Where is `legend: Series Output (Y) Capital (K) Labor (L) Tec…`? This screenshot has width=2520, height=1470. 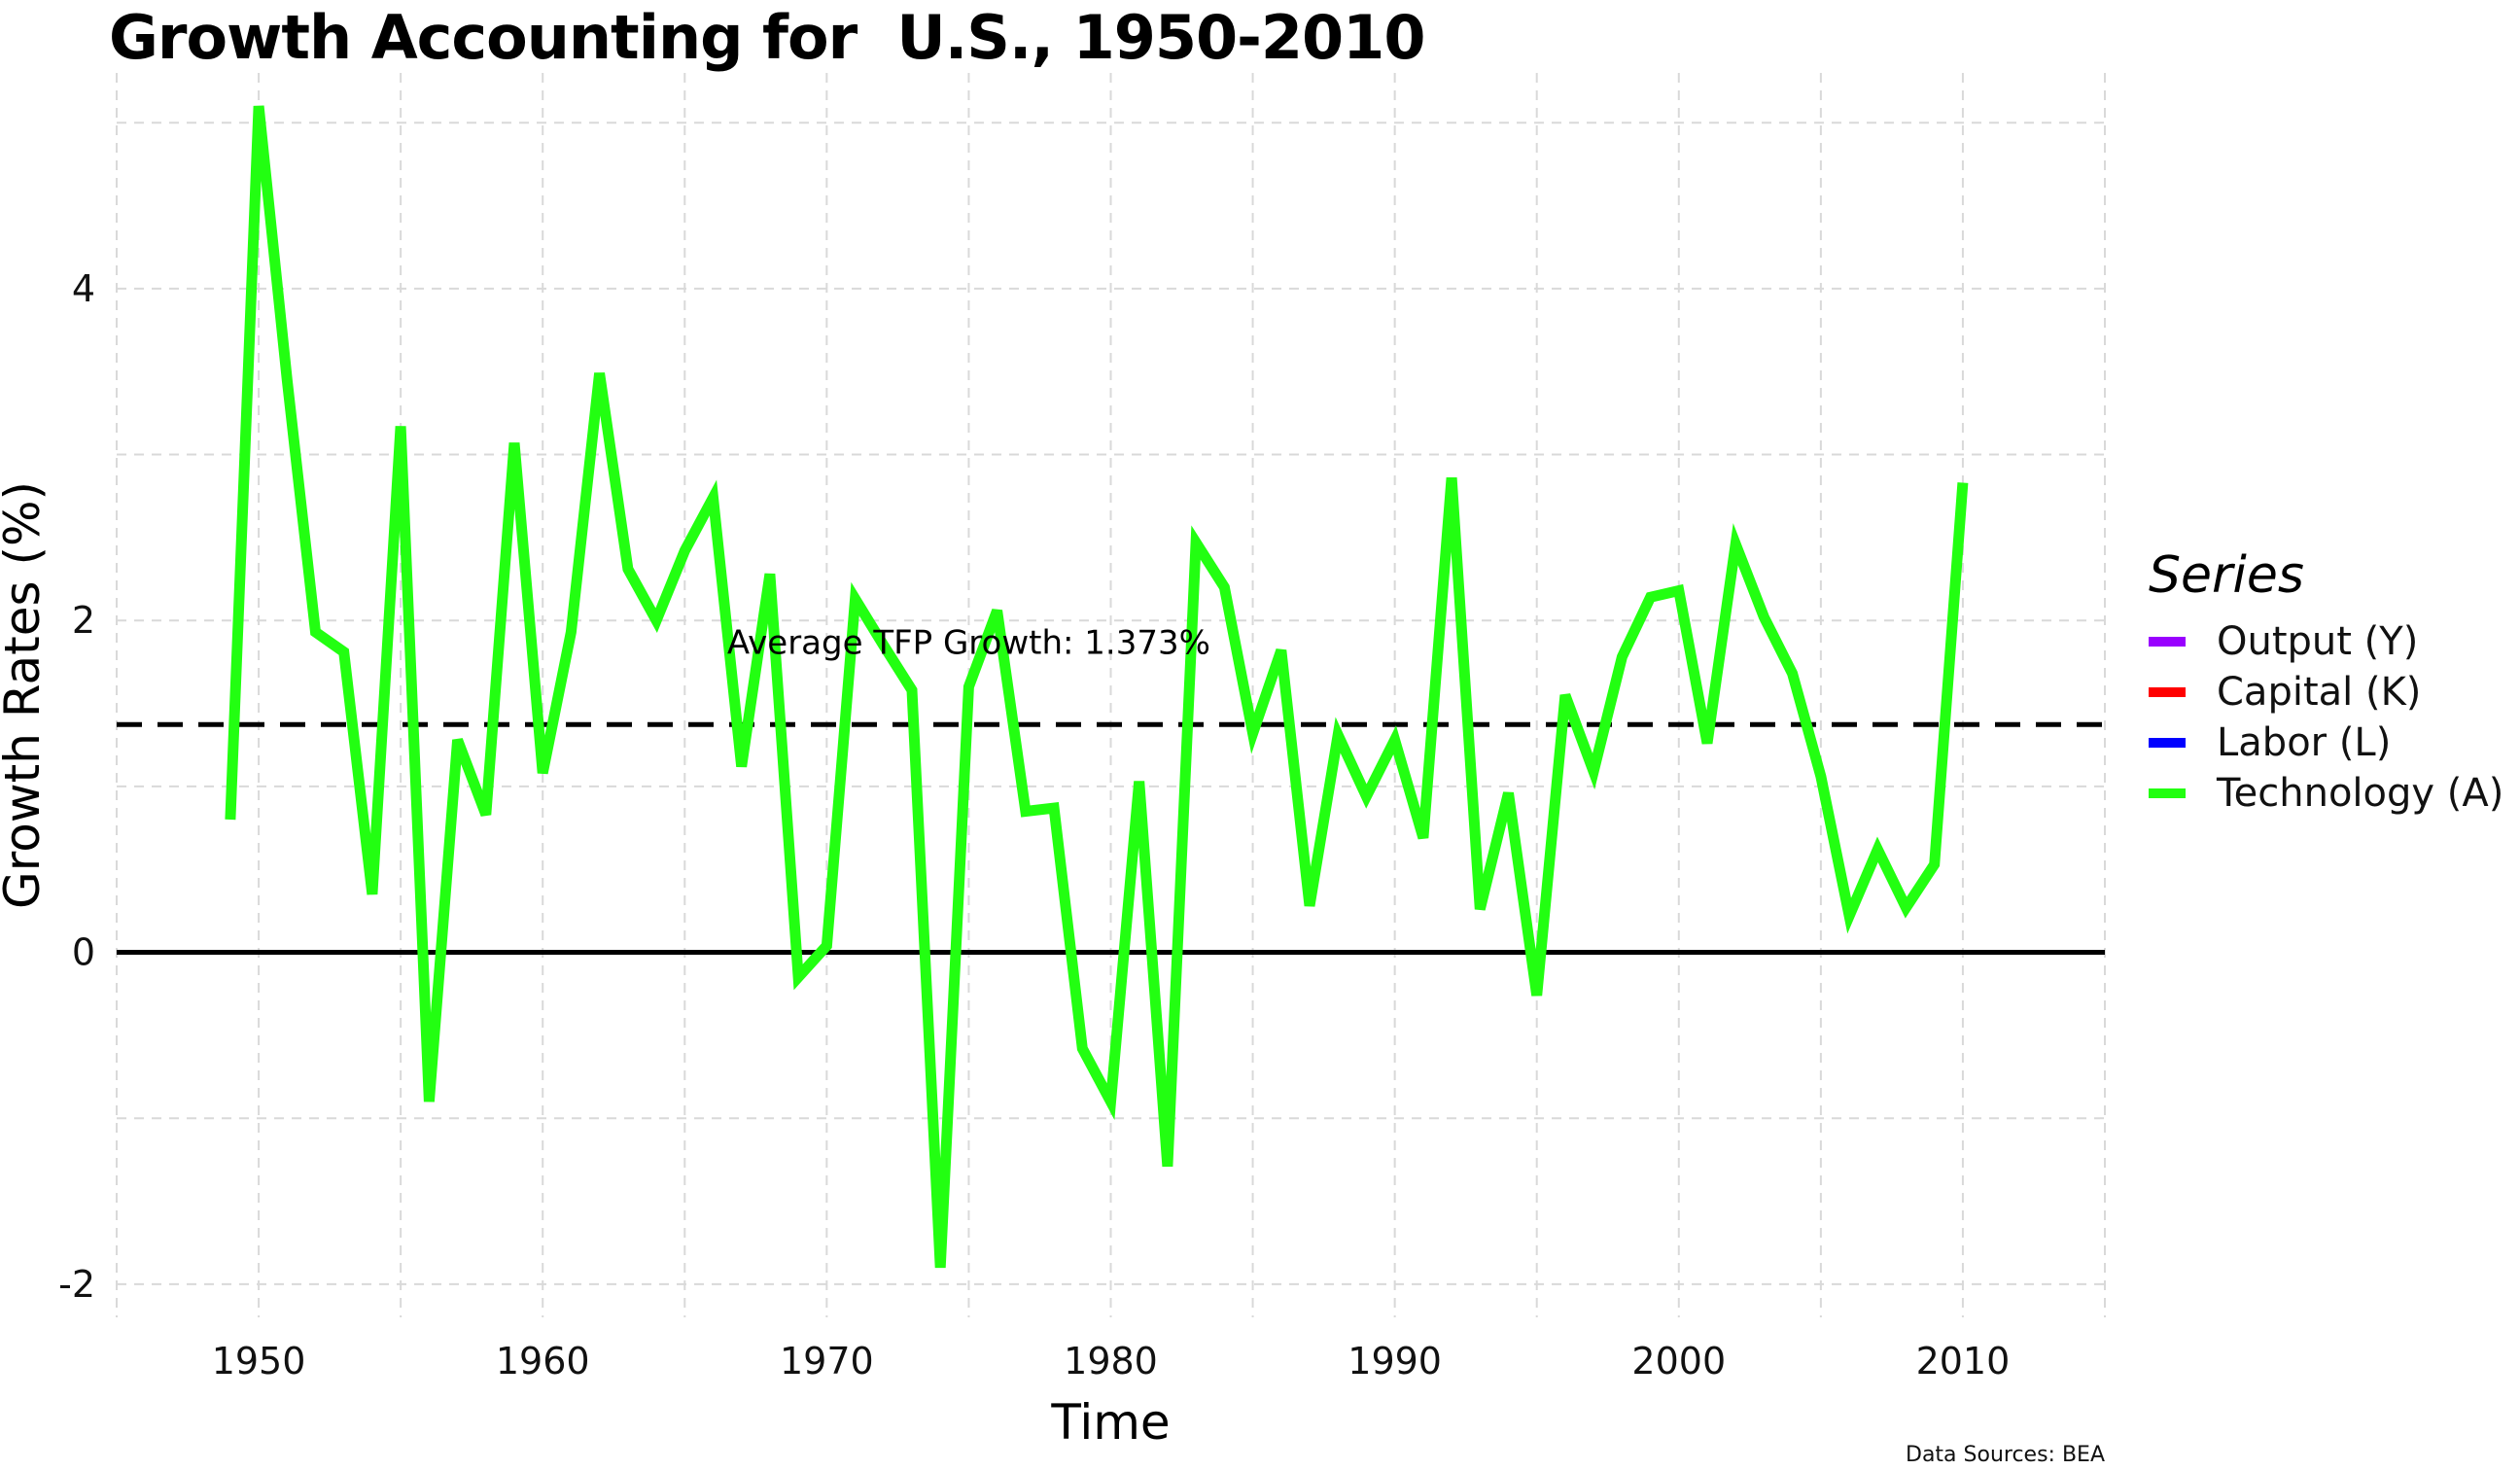 legend: Series Output (Y) Capital (K) Labor (L) Tec… is located at coordinates (2326, 682).